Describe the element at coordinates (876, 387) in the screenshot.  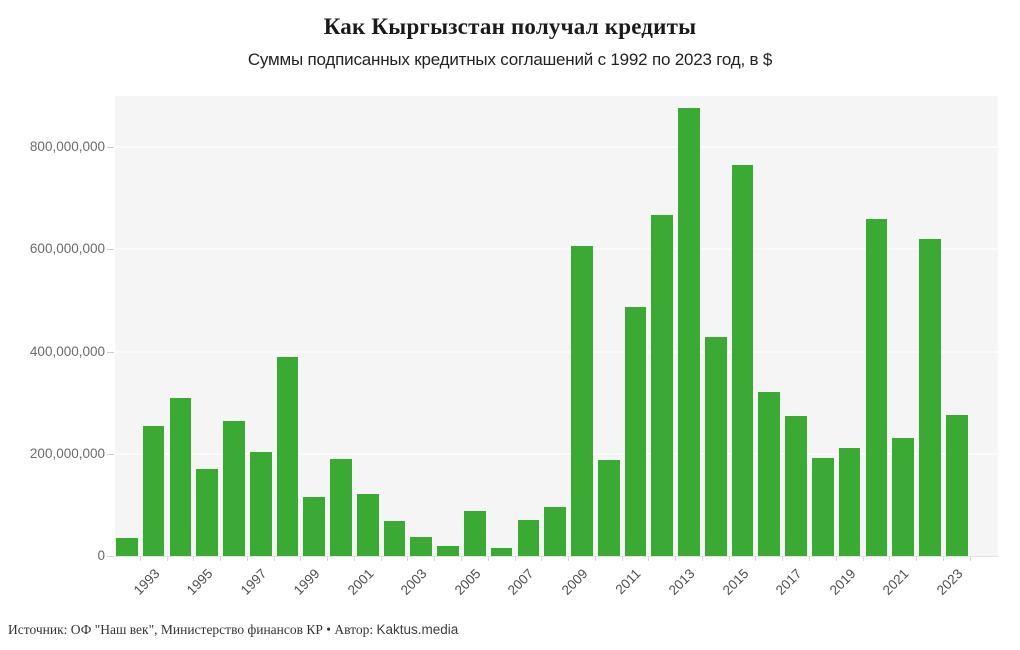
I see `bar-2020` at that location.